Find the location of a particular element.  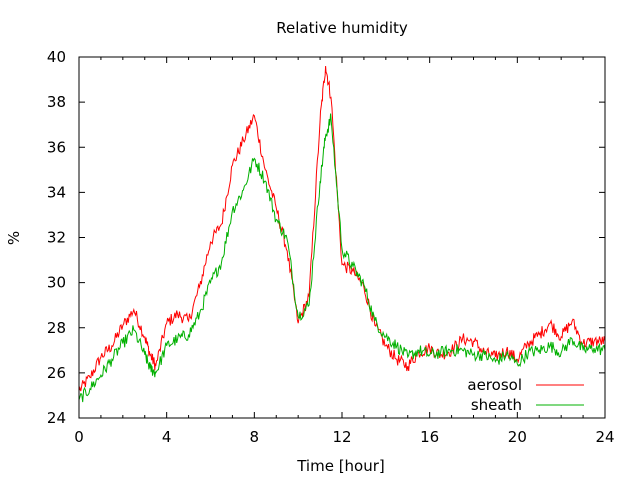

x-tick-label: 24 is located at coordinates (604, 437).